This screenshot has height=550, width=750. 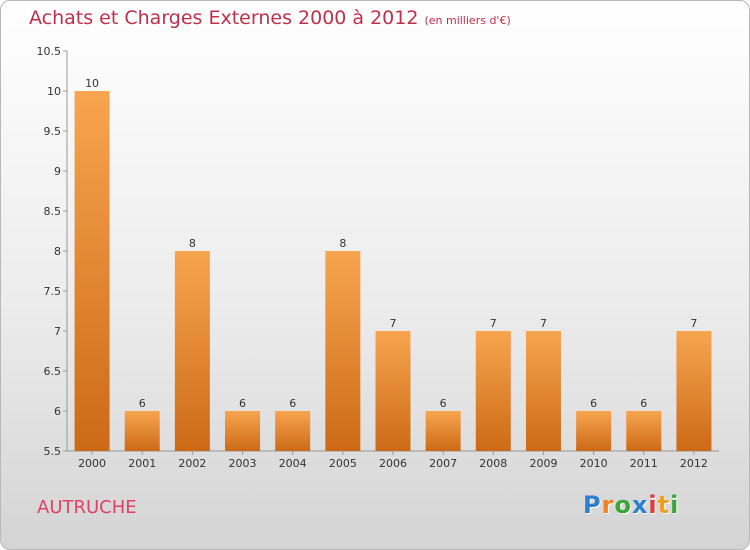 I want to click on y-tick-label: 9, so click(x=57, y=171).